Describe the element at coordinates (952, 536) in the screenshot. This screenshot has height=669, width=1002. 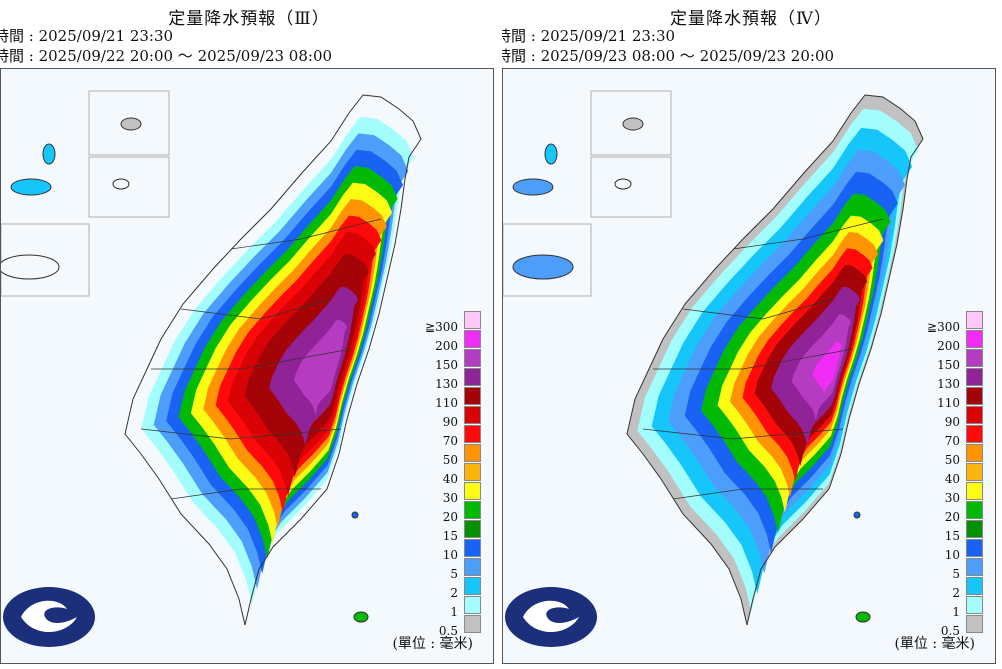
I see `legend-label: 15` at that location.